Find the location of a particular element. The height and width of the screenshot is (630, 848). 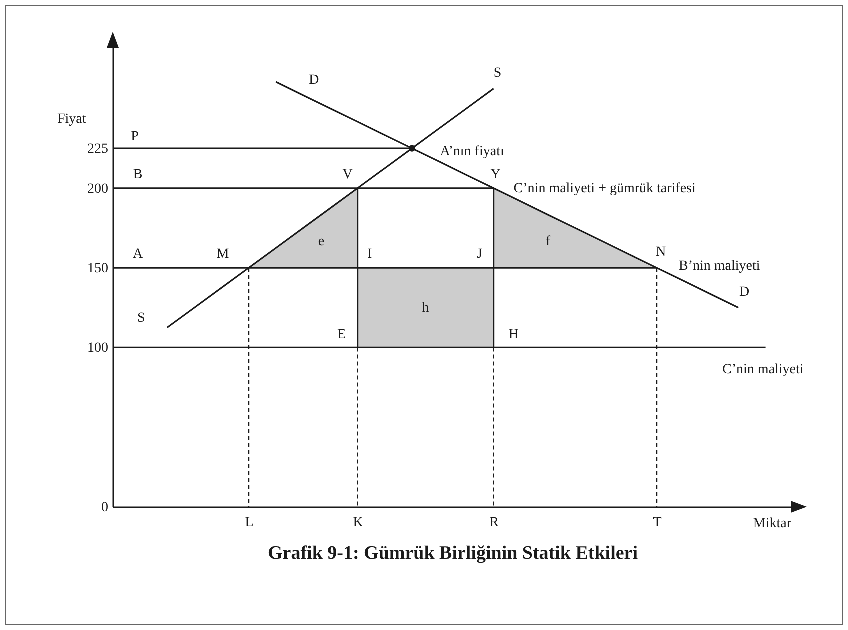

x-axis-title: Miktar is located at coordinates (772, 524).